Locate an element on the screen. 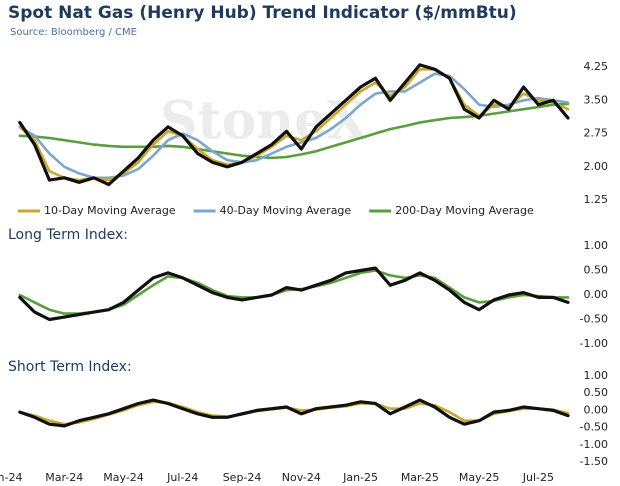 This screenshot has height=486, width=620. y-tick-label: -1.50 is located at coordinates (594, 461).